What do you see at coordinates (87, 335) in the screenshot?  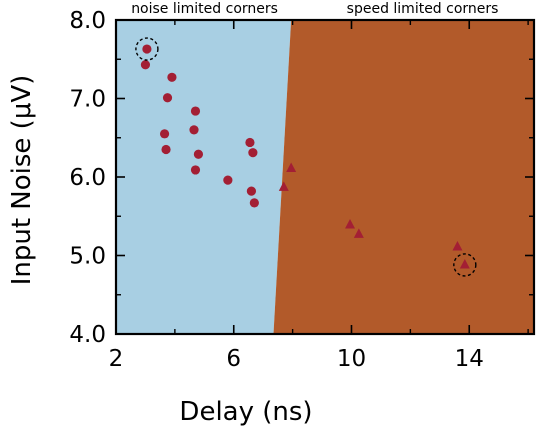 I see `y-tick-label: 4.0` at bounding box center [87, 335].